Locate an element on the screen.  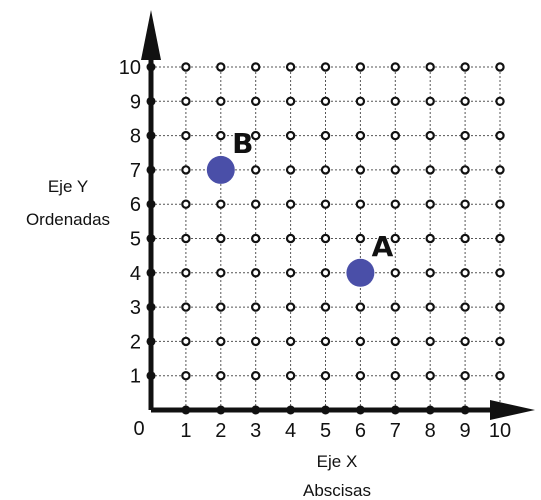
y-axis-arrow-icon is located at coordinates (151, 35).